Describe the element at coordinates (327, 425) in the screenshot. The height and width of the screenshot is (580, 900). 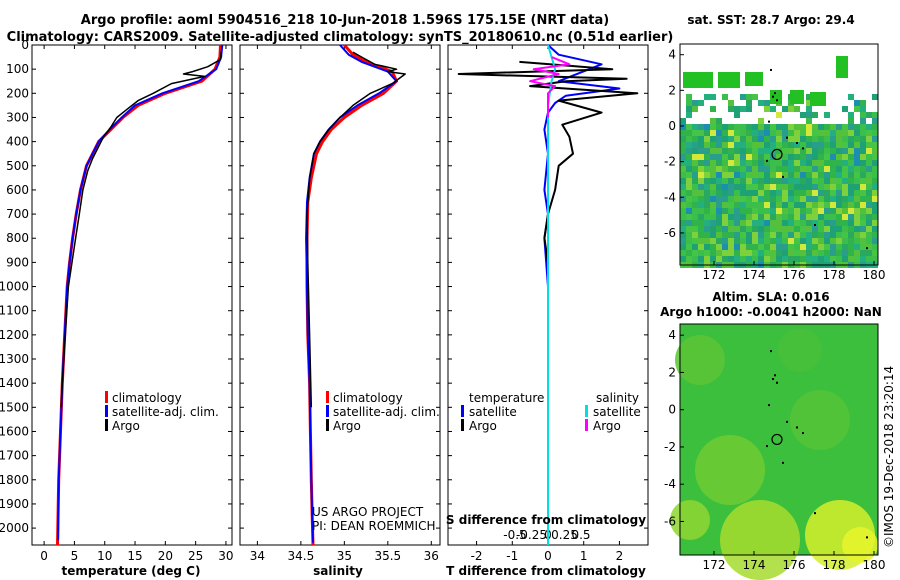
I see `legend-swatch-argo` at that location.